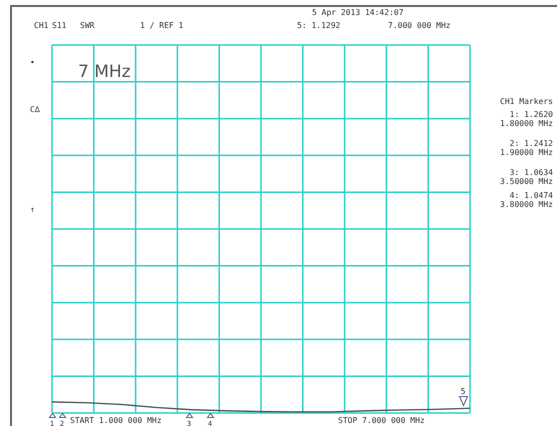  Describe the element at coordinates (162, 25) in the screenshot. I see `text: 1 / REF 1` at that location.